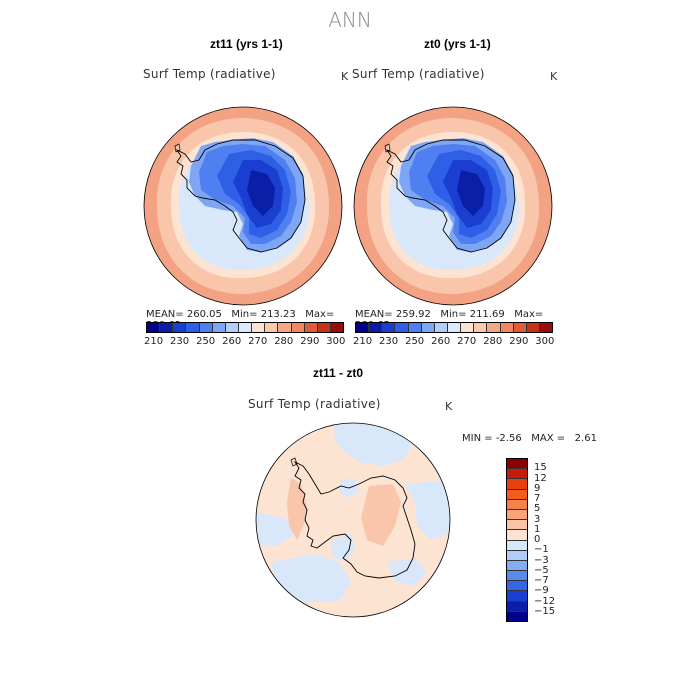  Describe the element at coordinates (204, 314) in the screenshot. I see `panel-1-mean: 260.05` at that location.